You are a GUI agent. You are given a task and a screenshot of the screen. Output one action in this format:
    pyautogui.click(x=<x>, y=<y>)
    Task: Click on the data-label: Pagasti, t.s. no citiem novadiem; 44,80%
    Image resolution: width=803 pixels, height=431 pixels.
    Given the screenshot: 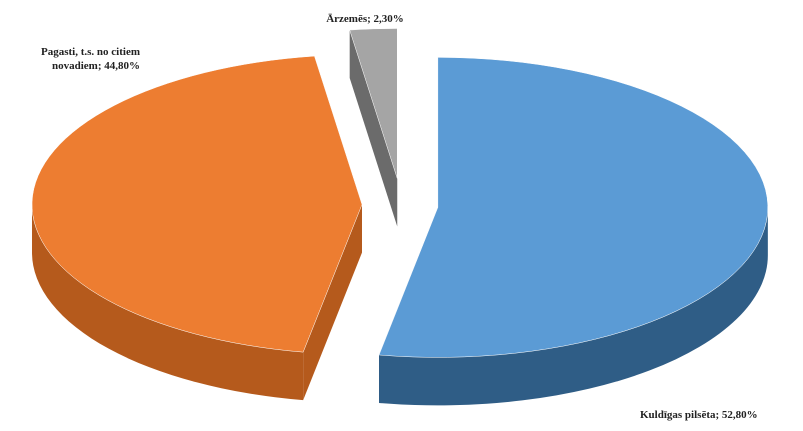 What is the action you would take?
    pyautogui.click(x=90, y=59)
    